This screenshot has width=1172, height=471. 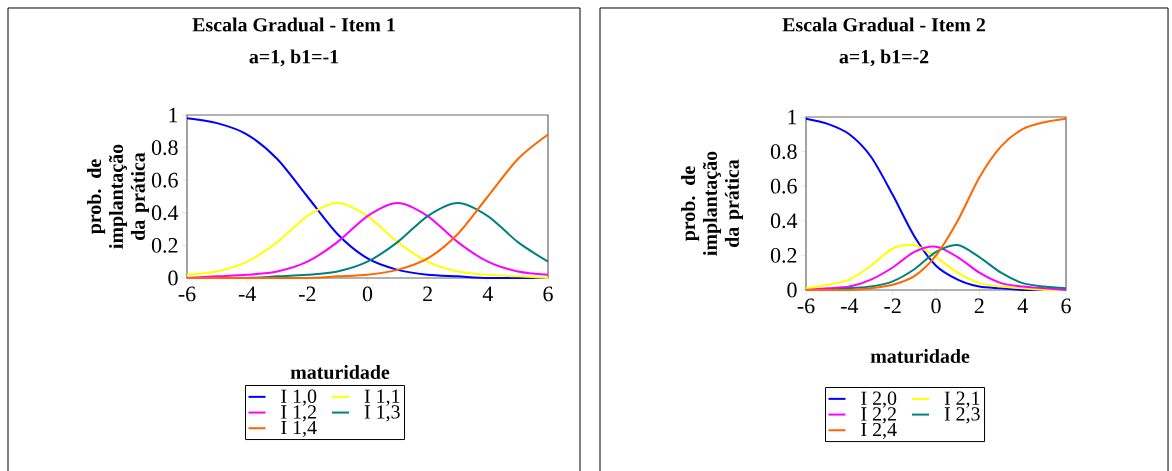 What do you see at coordinates (962, 399) in the screenshot?
I see `legend-label: I 2,1` at bounding box center [962, 399].